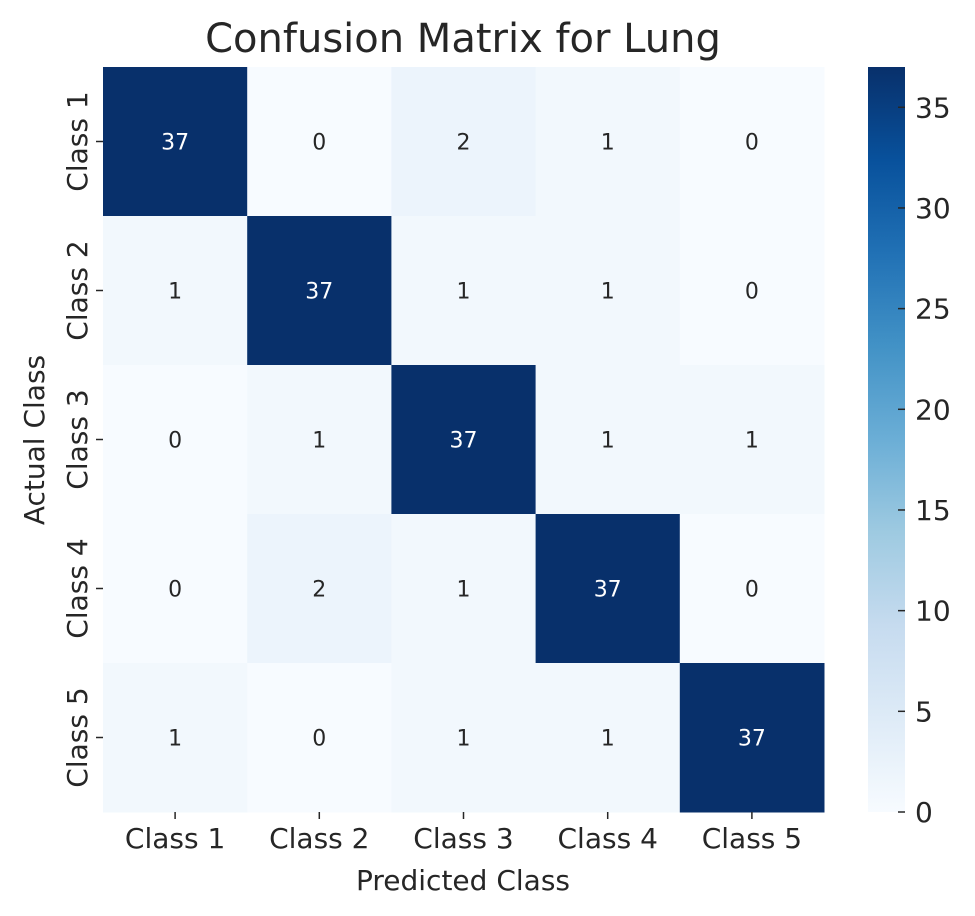 This screenshot has width=975, height=916. I want to click on colorbar-tick-label: 0, so click(924, 812).